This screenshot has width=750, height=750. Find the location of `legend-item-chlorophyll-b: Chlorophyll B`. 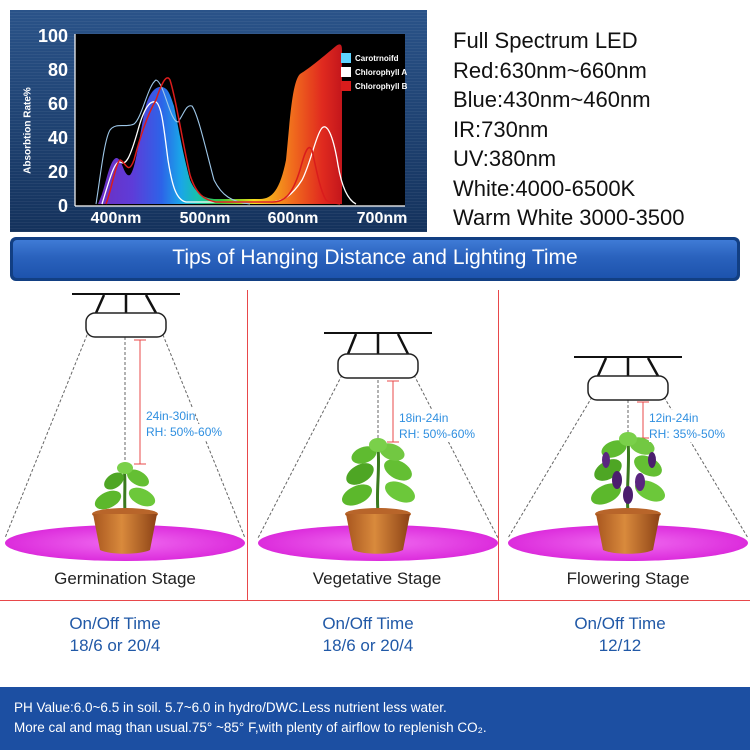

legend-item-chlorophyll-b: Chlorophyll B is located at coordinates (374, 86).